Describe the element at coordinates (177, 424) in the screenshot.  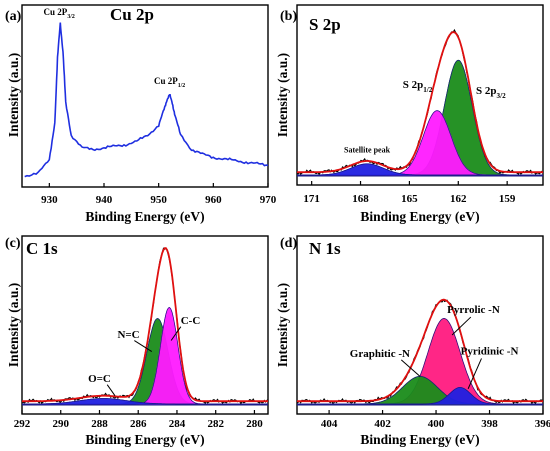
I see `x-tick-label: 284` at that location.